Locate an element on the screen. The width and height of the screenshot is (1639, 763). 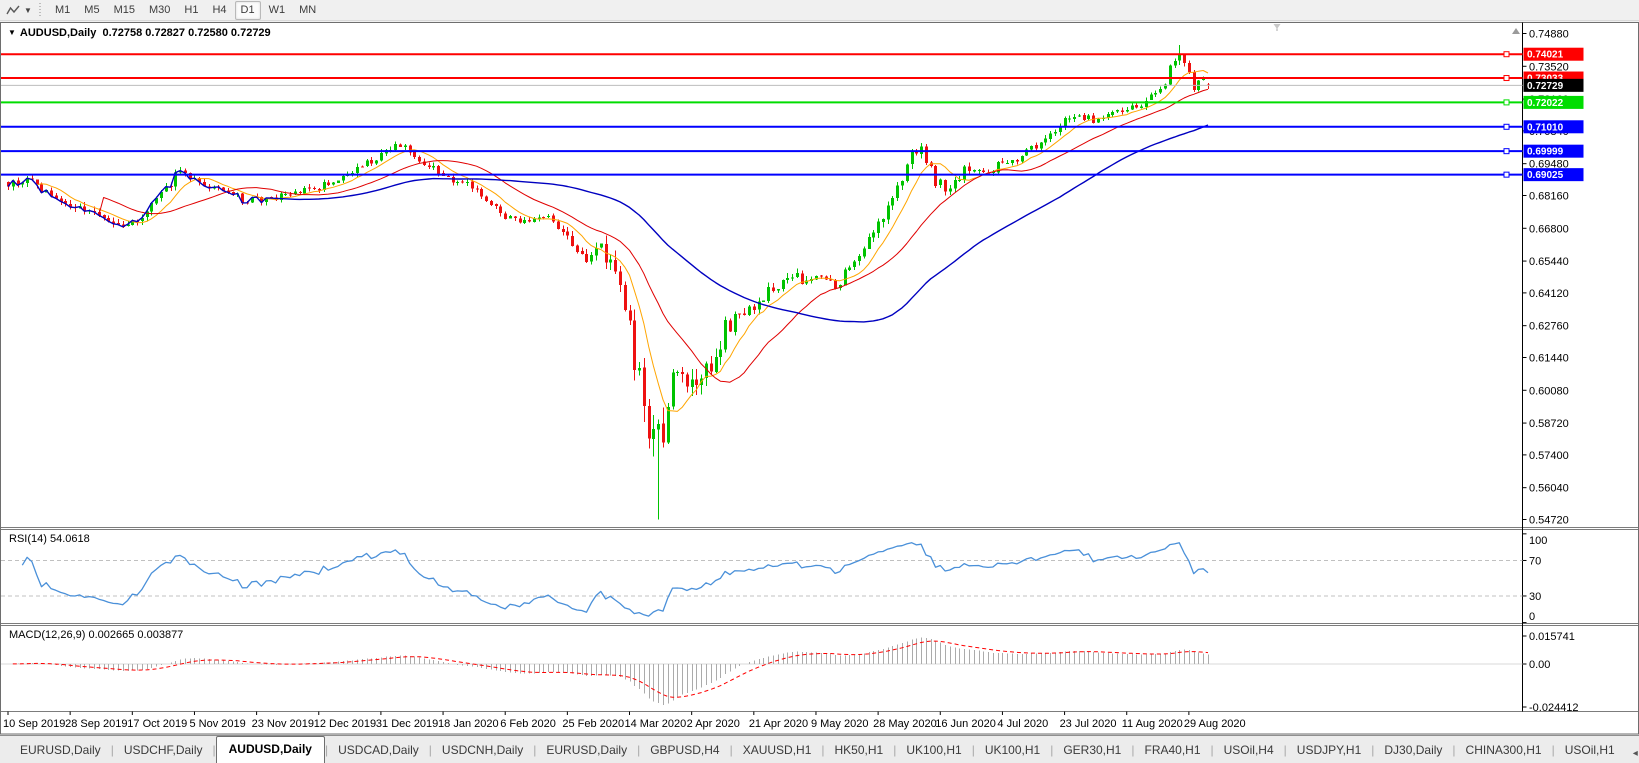
svg-text: 12 Dec 2019 is located at coordinates (345, 724).